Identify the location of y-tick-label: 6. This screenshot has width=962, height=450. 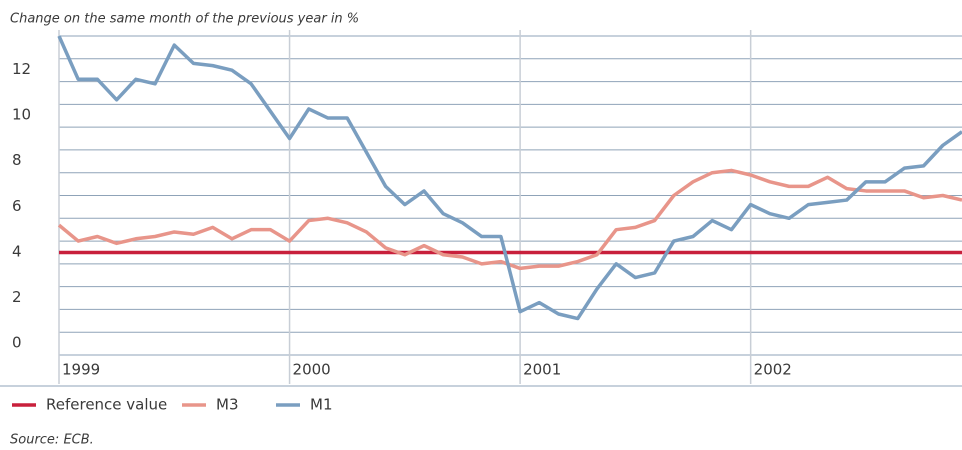
(17, 206).